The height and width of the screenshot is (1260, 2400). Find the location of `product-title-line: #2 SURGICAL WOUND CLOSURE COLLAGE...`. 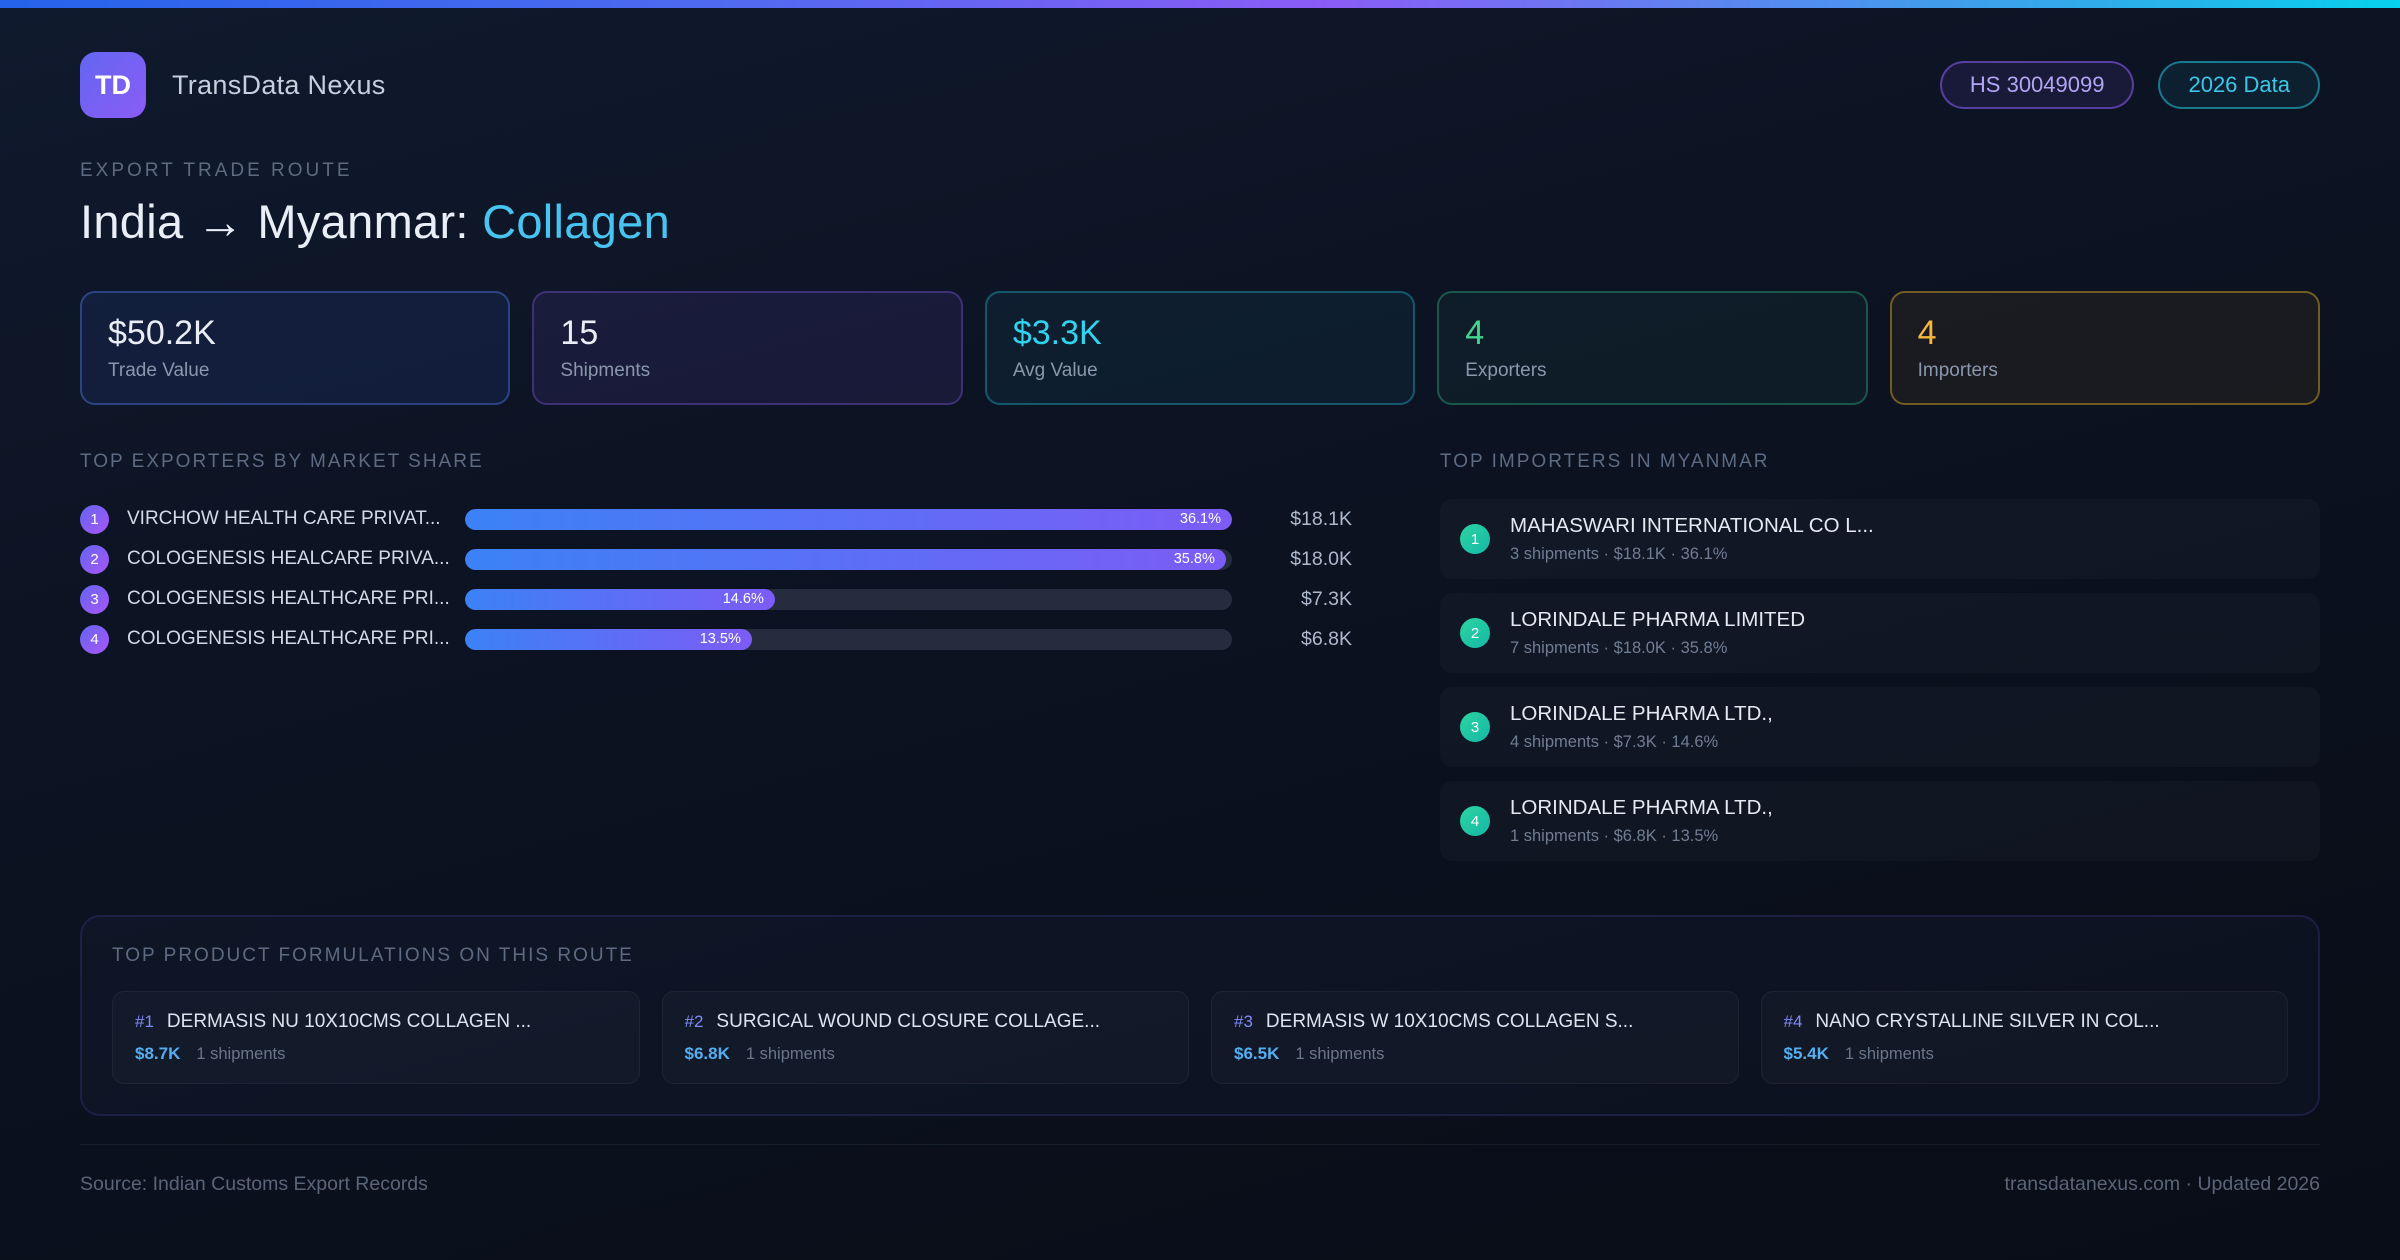

product-title-line: #2 SURGICAL WOUND CLOSURE COLLAGE... is located at coordinates (926, 1022).